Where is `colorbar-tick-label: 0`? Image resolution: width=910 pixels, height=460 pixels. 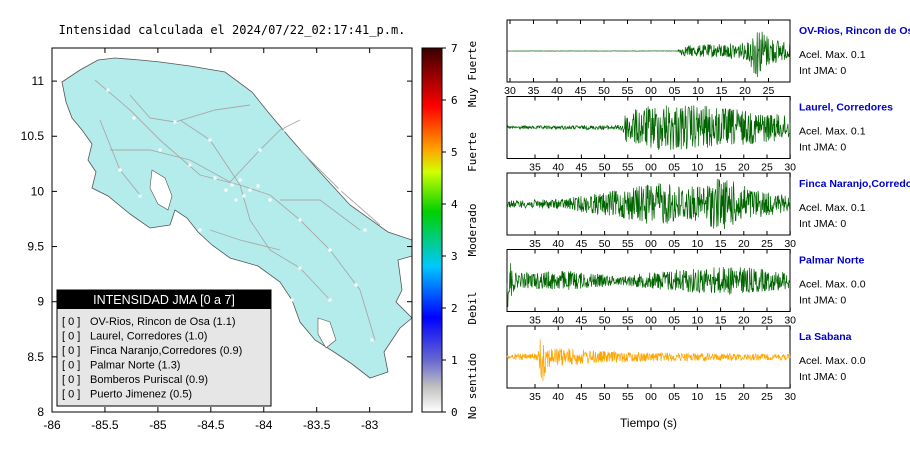 colorbar-tick-label: 0 is located at coordinates (454, 412).